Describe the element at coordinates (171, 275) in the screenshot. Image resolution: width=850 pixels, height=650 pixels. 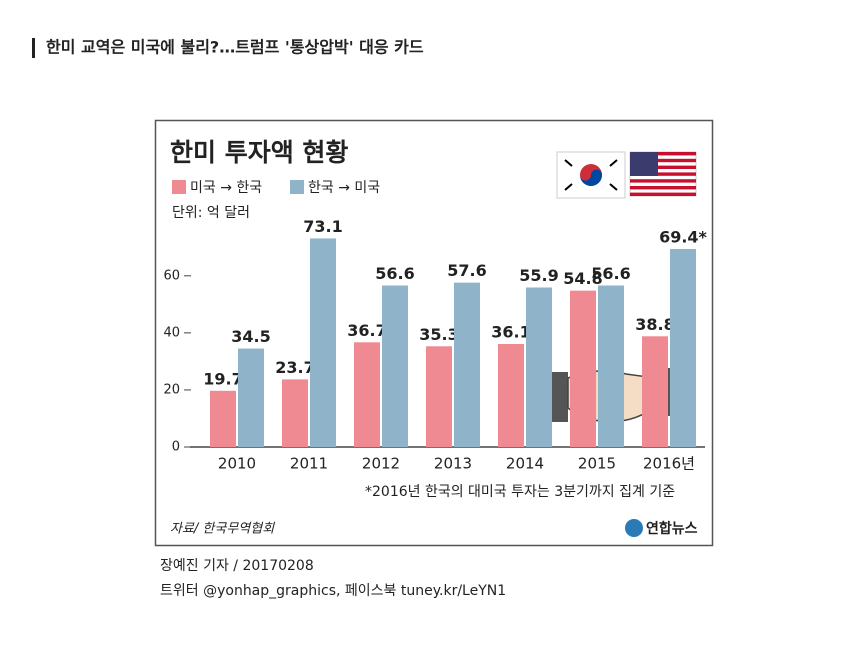
I see `y-tick-label: 60` at that location.